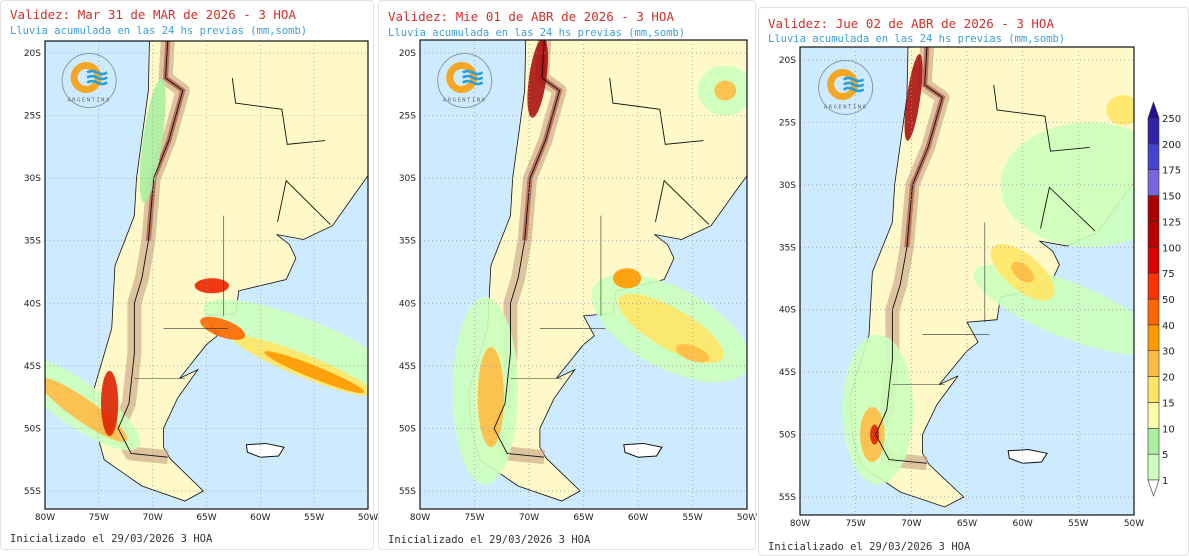 This screenshot has width=1189, height=556. What do you see at coordinates (1171, 248) in the screenshot?
I see `colorbar-label: 100` at bounding box center [1171, 248].